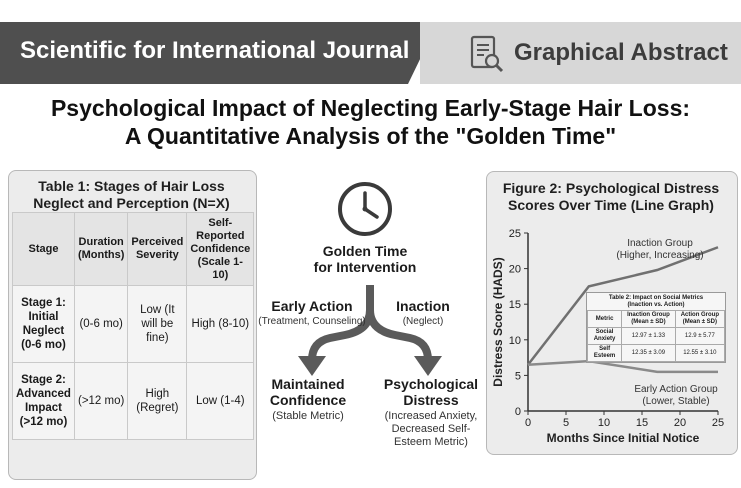 Image resolution: width=741 pixels, height=488 pixels. What do you see at coordinates (623, 438) in the screenshot?
I see `x-axis-label: Months Since Initial Notice` at bounding box center [623, 438].